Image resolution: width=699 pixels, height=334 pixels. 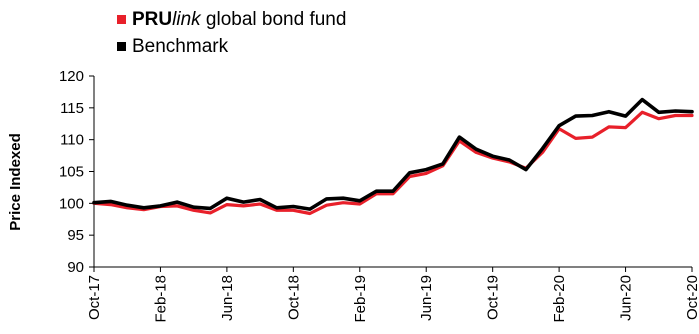 What do you see at coordinates (72, 108) in the screenshot?
I see `y-tick-label: 115` at bounding box center [72, 108].